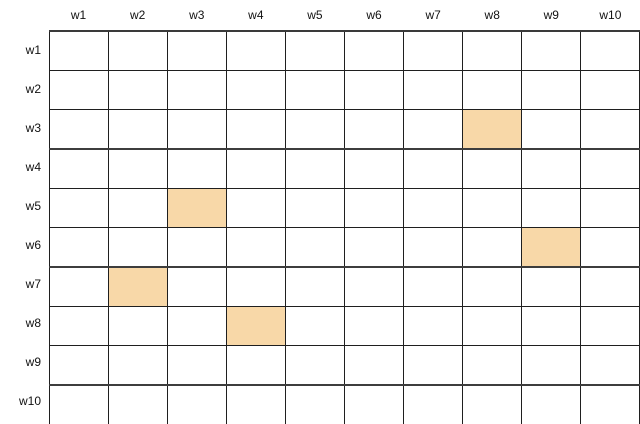  What do you see at coordinates (492, 168) in the screenshot?
I see `matrix-cell-w4-w8` at bounding box center [492, 168].